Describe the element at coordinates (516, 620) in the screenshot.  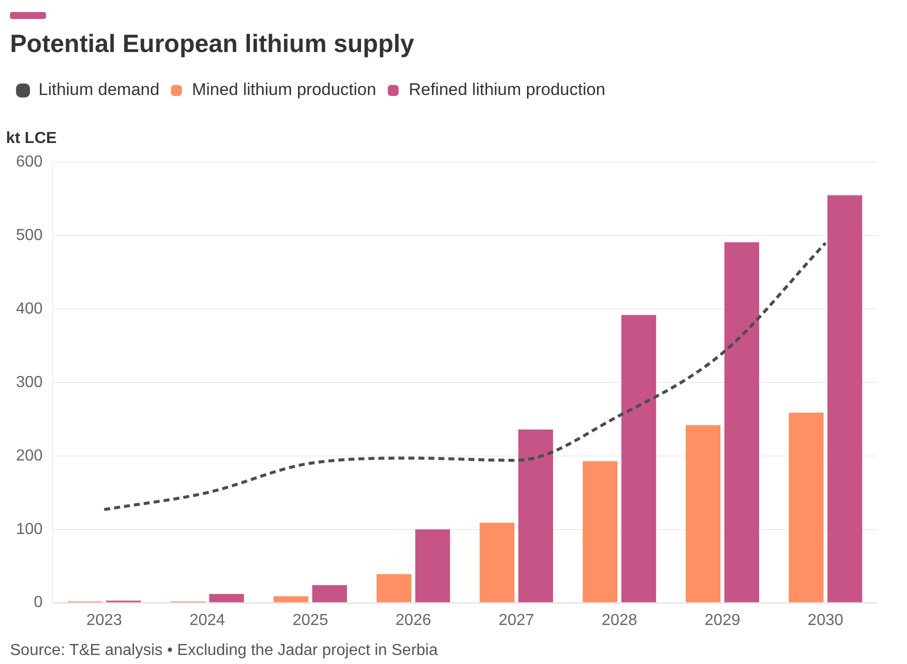
I see `x-tick-label: 2027` at that location.